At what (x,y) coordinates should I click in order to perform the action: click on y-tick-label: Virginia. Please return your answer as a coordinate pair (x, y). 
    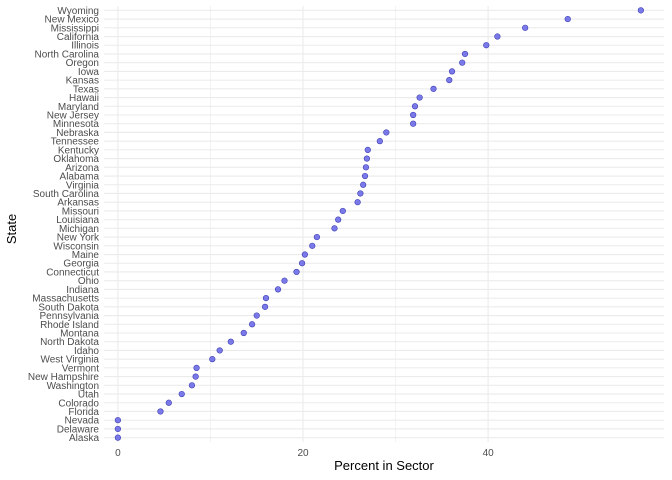
    Looking at the image, I should click on (83, 185).